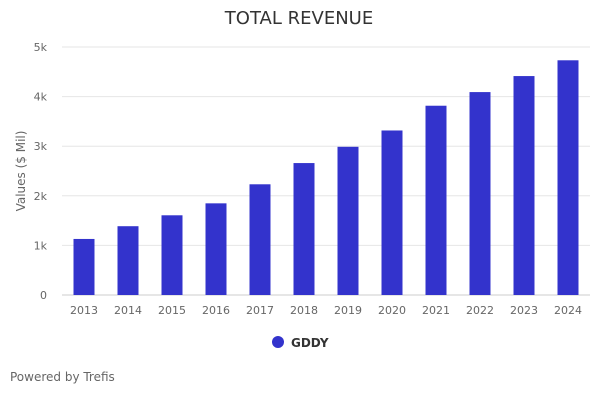 The image size is (600, 400). I want to click on bar-2019, so click(348, 220).